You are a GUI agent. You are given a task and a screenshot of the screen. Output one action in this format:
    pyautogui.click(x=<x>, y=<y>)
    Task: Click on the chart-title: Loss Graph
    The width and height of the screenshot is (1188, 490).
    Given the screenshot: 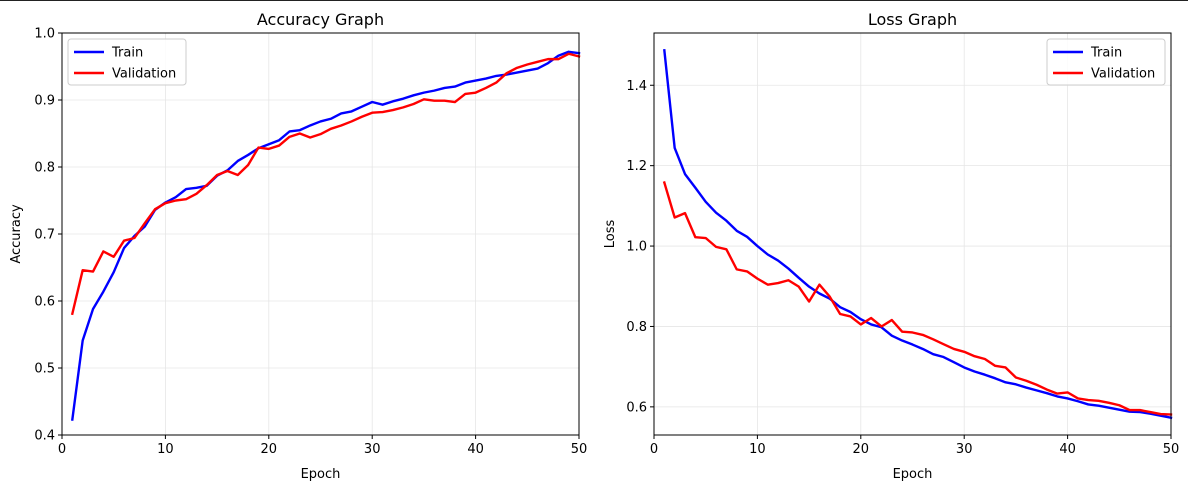 What is the action you would take?
    pyautogui.click(x=912, y=19)
    